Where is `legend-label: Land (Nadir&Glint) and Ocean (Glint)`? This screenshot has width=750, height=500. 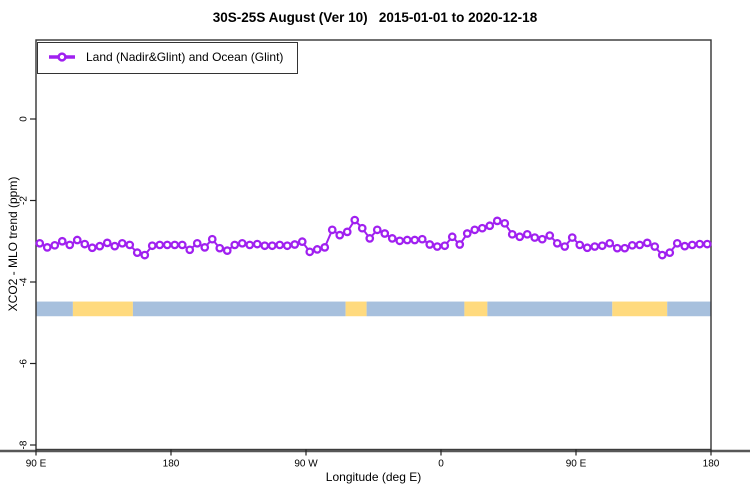 legend-label: Land (Nadir&Glint) and Ocean (Glint) is located at coordinates (185, 57).